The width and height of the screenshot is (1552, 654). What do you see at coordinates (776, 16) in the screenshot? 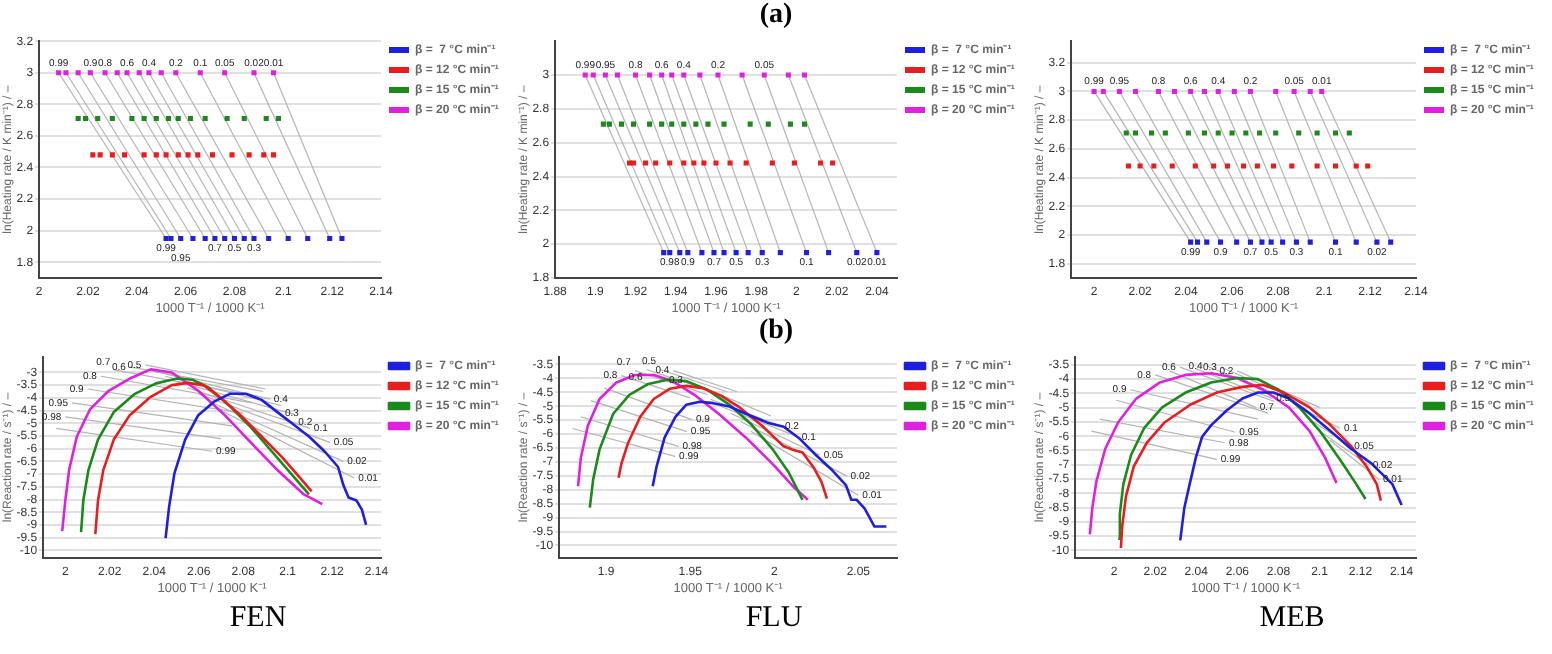
I see `text: (a)` at bounding box center [776, 16].